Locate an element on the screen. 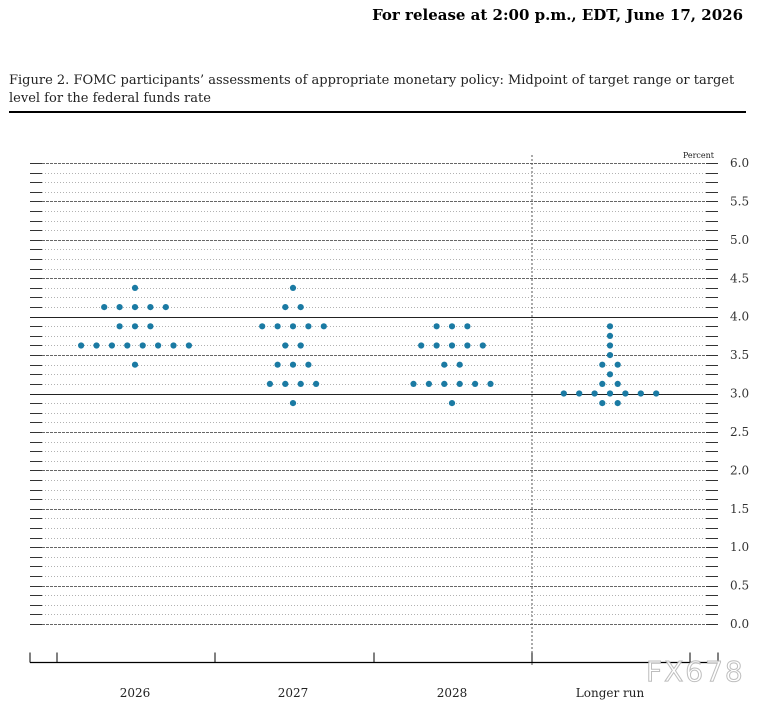 The height and width of the screenshot is (708, 773). y-axis-unit-label: Percent is located at coordinates (699, 155).